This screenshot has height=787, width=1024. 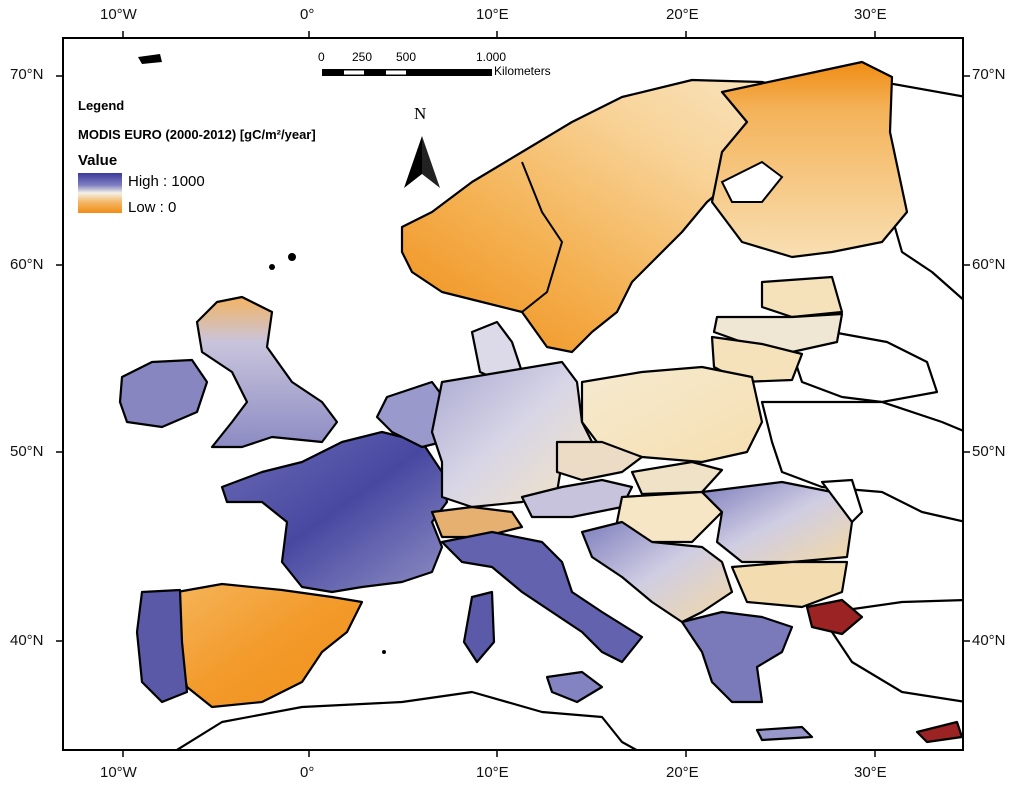 What do you see at coordinates (752, 181) in the screenshot?
I see `baltic-sea-island` at bounding box center [752, 181].